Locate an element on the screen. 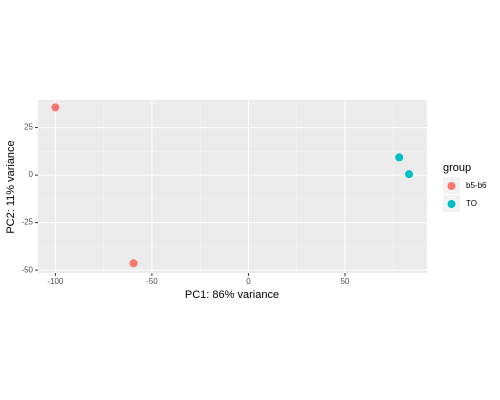 This screenshot has height=400, width=500. y-tick-label: -50 is located at coordinates (27, 269).